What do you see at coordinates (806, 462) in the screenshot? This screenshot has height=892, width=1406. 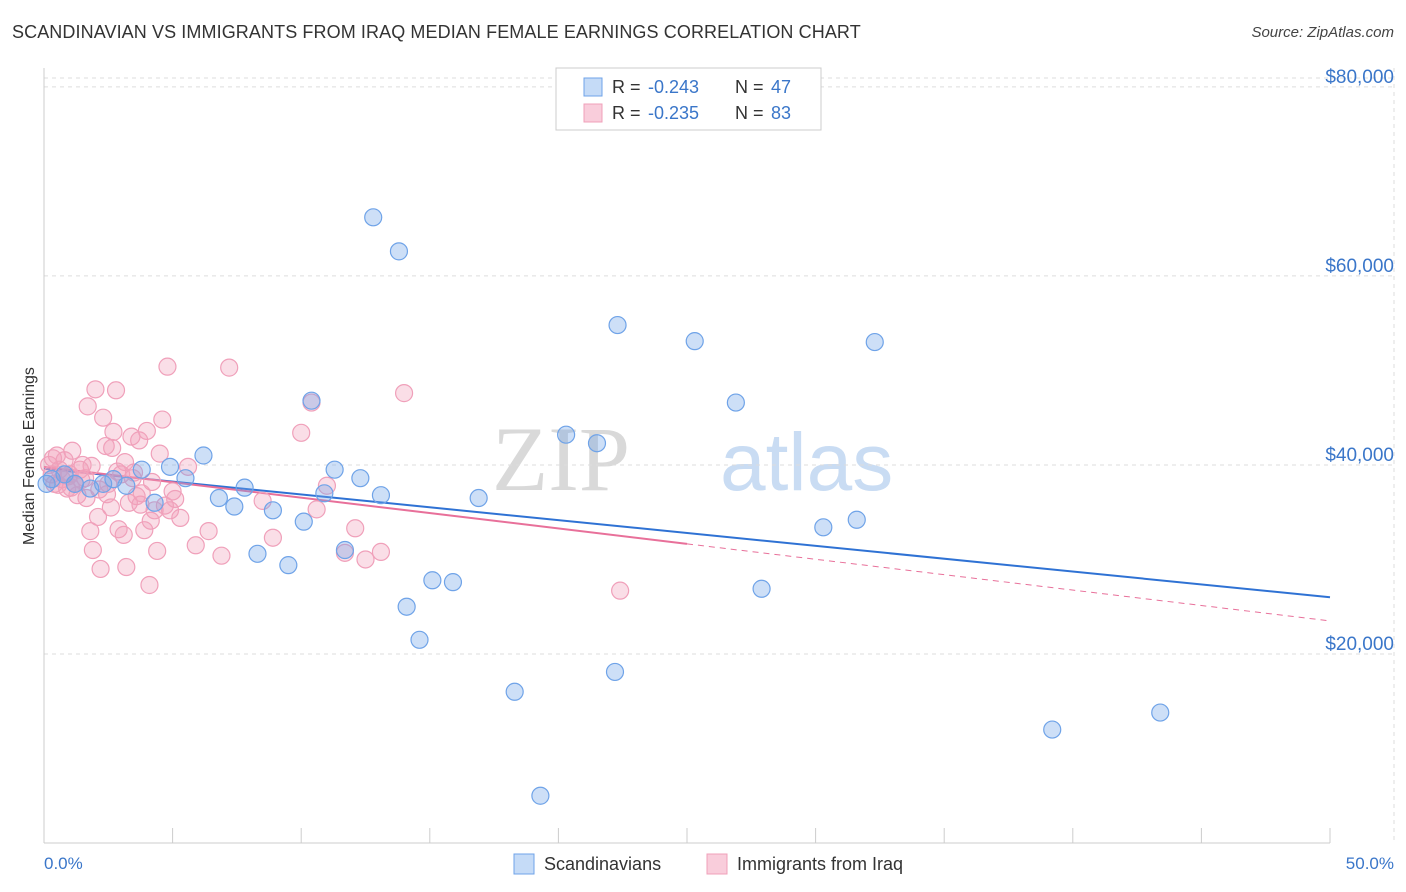 I see `watermark-atlas: atlas` at bounding box center [806, 462].